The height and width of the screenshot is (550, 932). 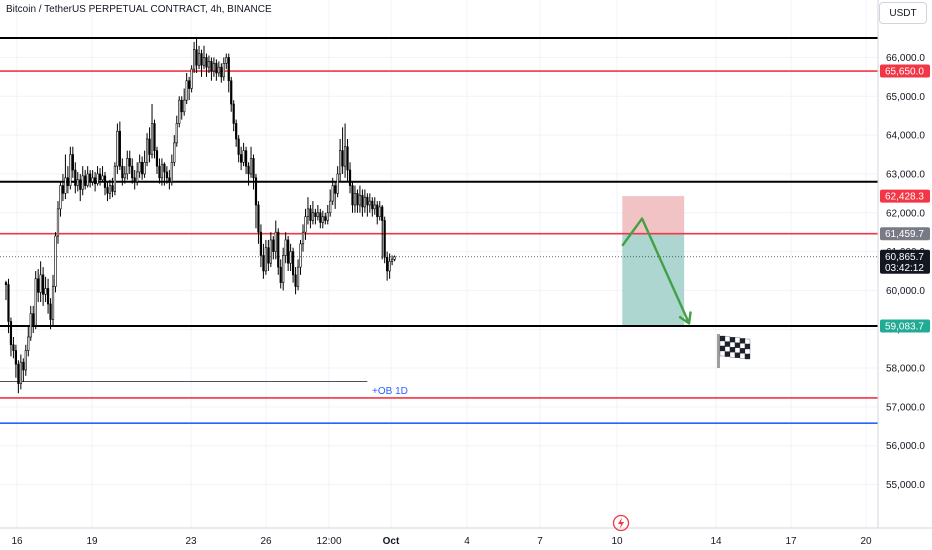 I want to click on price-tag-label: 59,083.7, so click(x=904, y=326).